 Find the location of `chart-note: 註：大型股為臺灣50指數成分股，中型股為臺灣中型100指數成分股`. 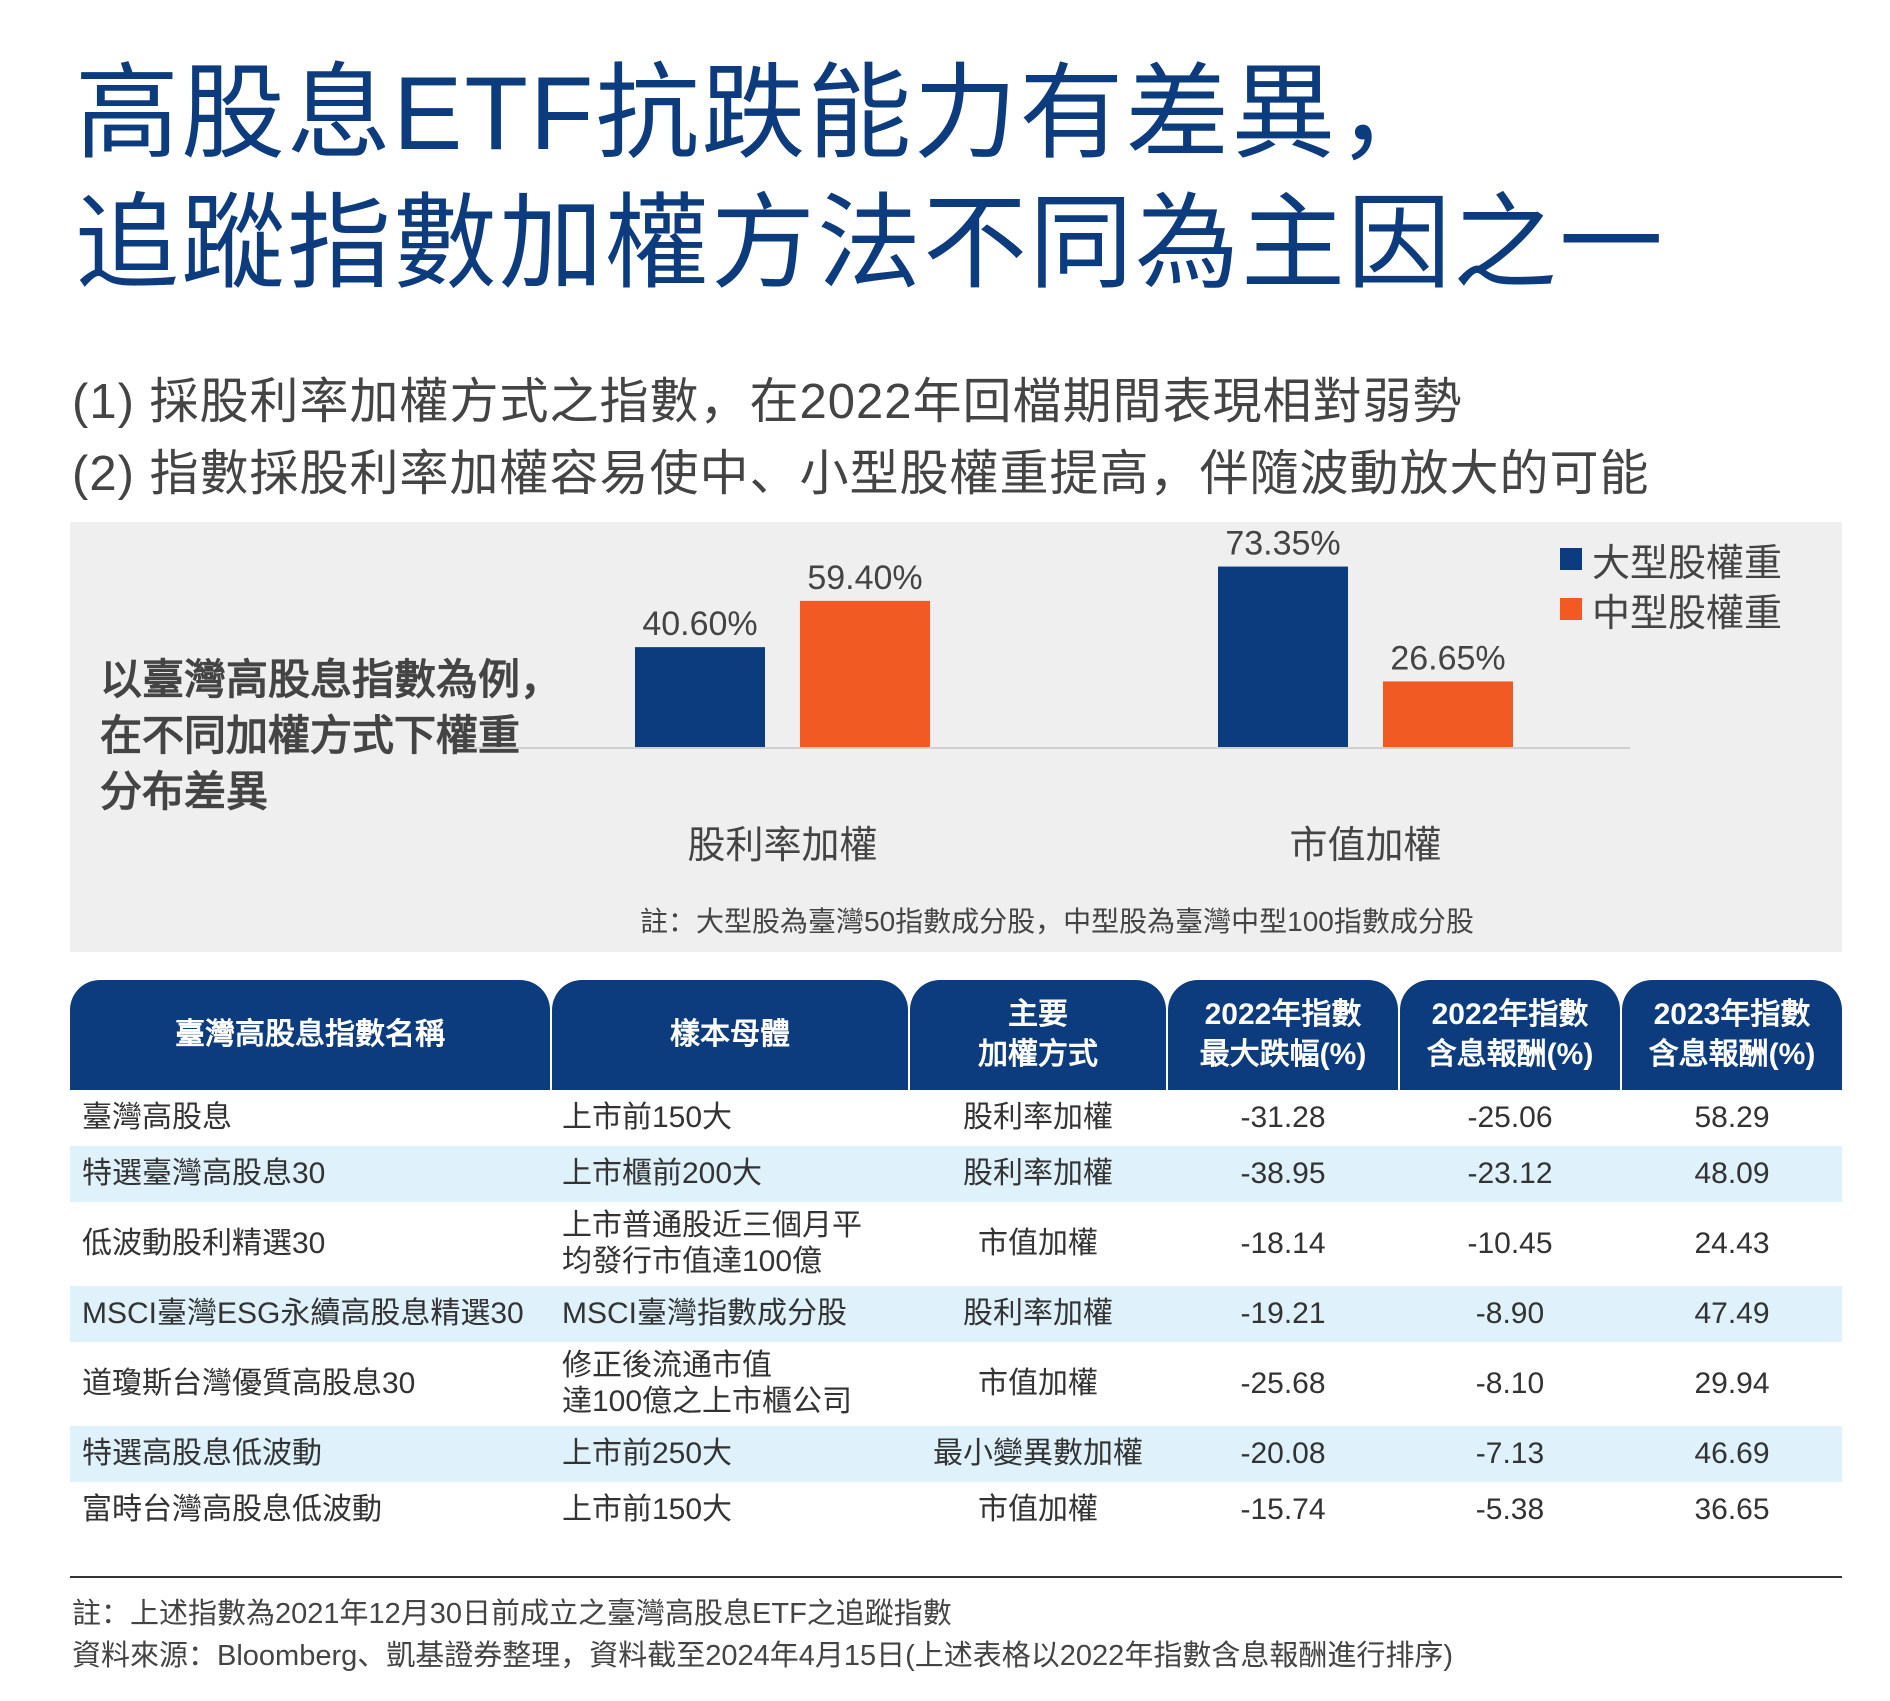

chart-note: 註：大型股為臺灣50指數成分股，中型股為臺灣中型100指數成分股 is located at coordinates (1057, 921).